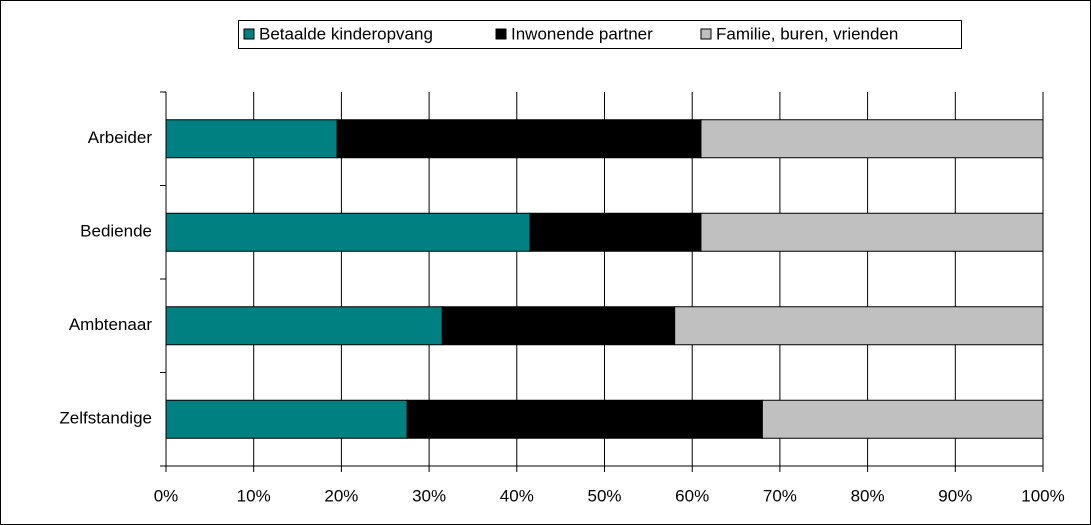  What do you see at coordinates (341, 495) in the screenshot?
I see `x-tick-label: 20%` at bounding box center [341, 495].